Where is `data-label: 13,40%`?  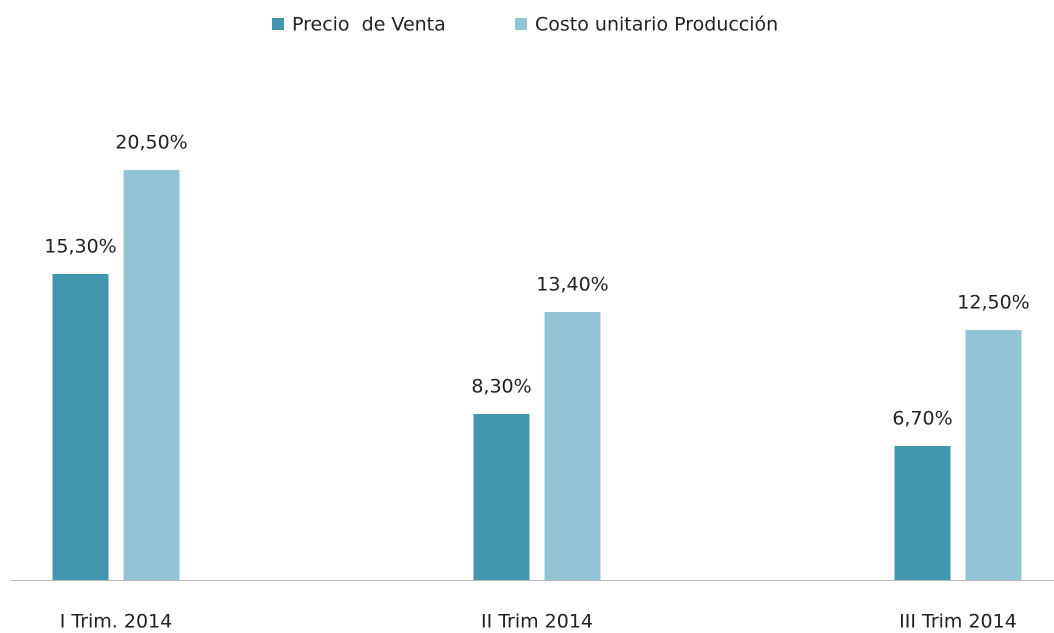
data-label: 13,40% is located at coordinates (572, 285).